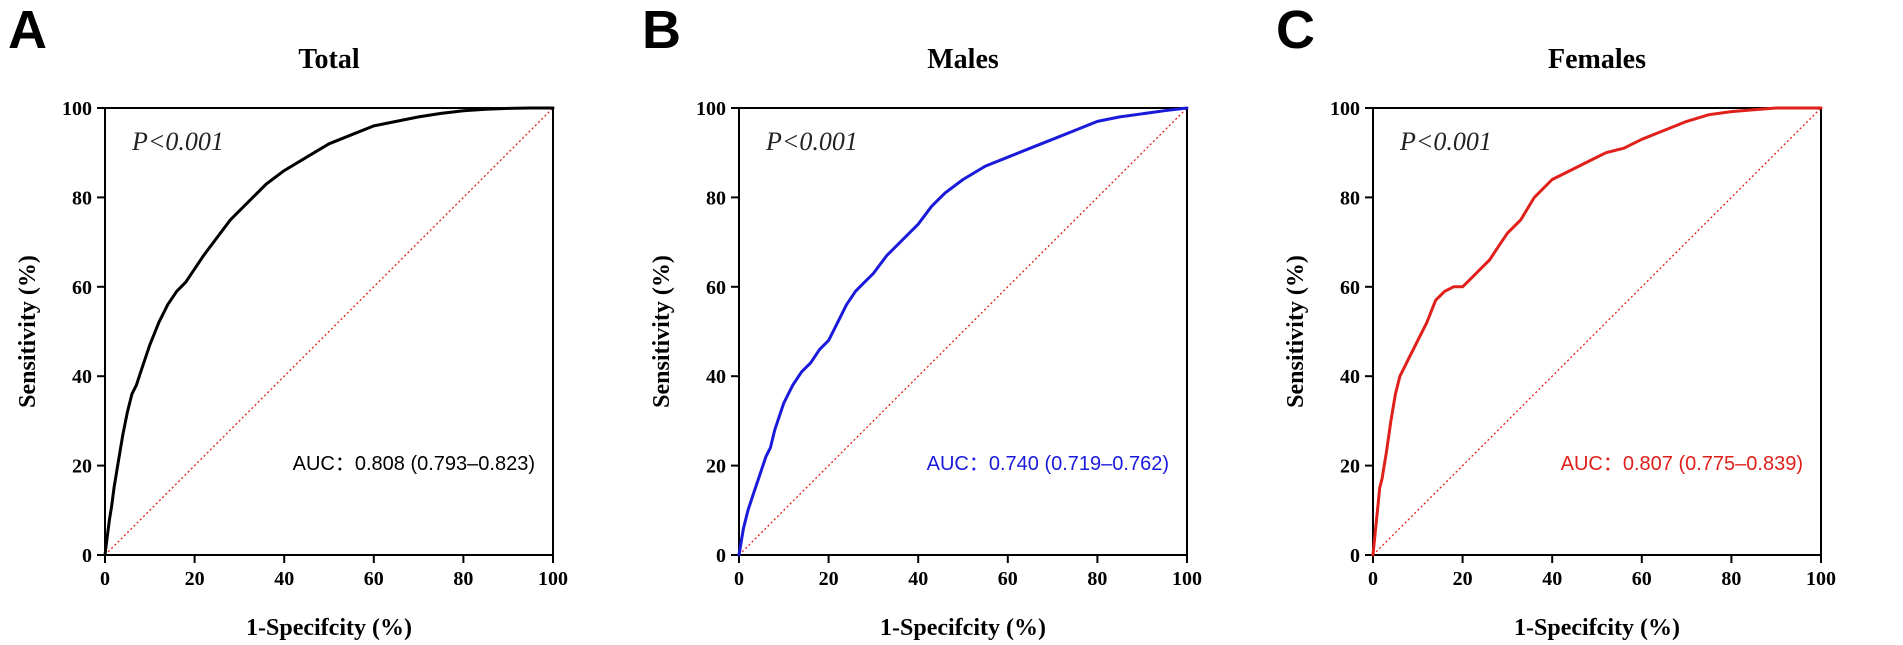  I want to click on chart-title: Total, so click(328, 59).